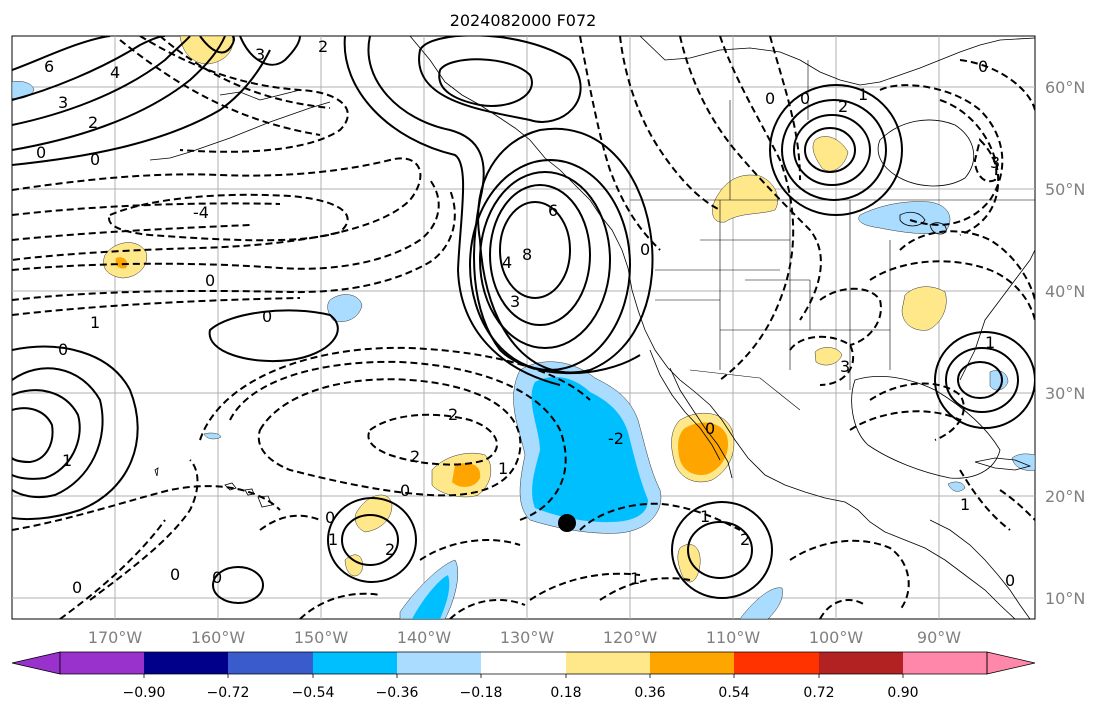 This screenshot has height=712, width=1105. What do you see at coordinates (424, 637) in the screenshot?
I see `longitude-label: 140°W` at bounding box center [424, 637].